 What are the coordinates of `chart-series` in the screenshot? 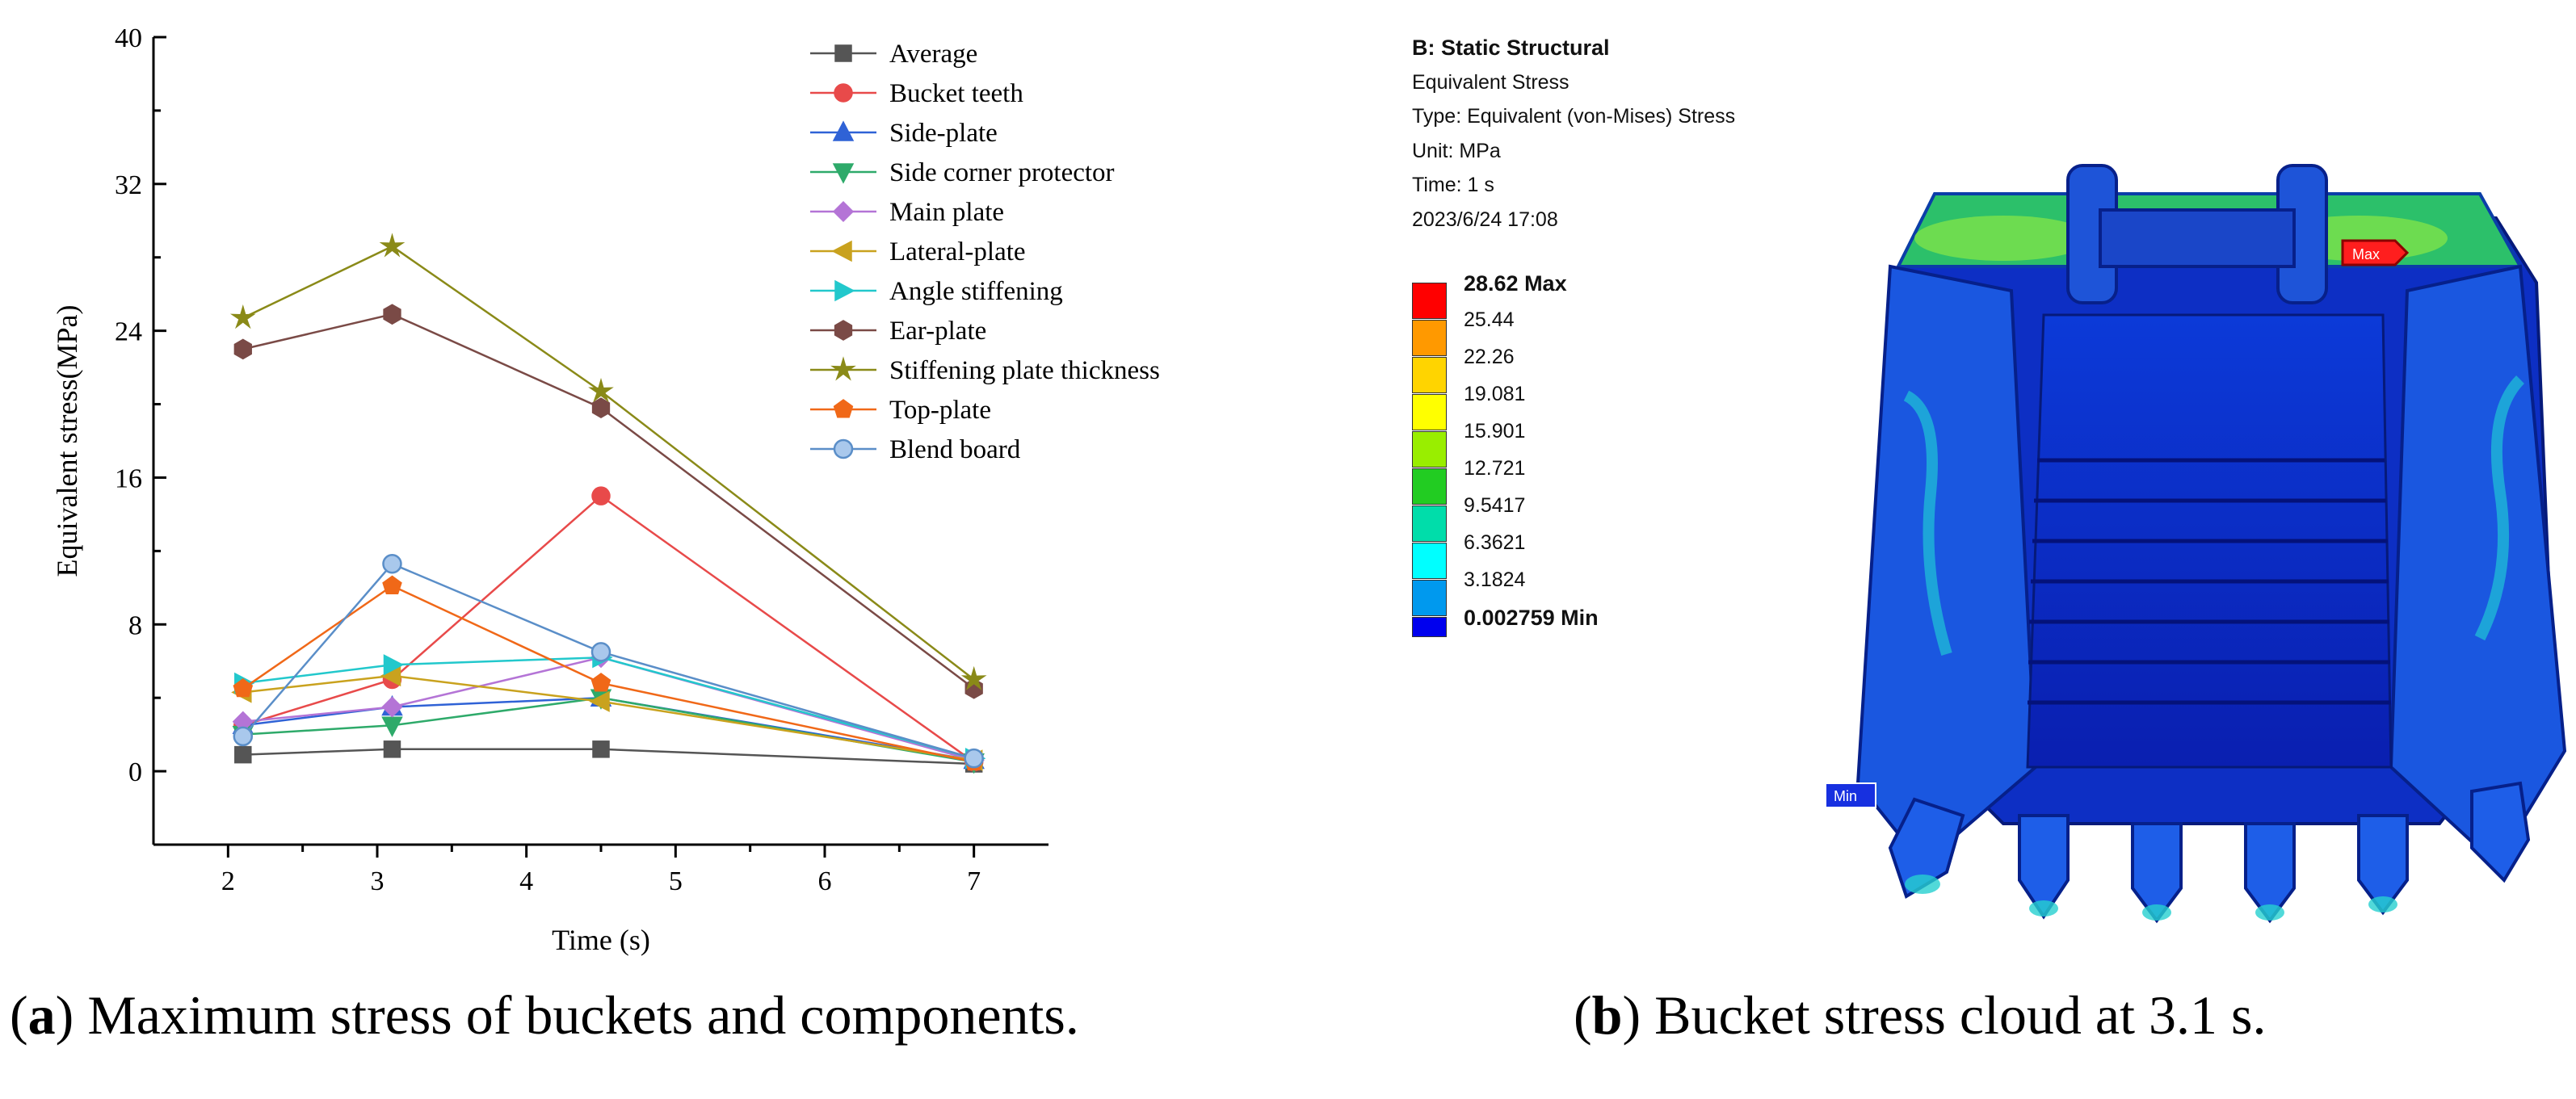 It's located at (608, 503).